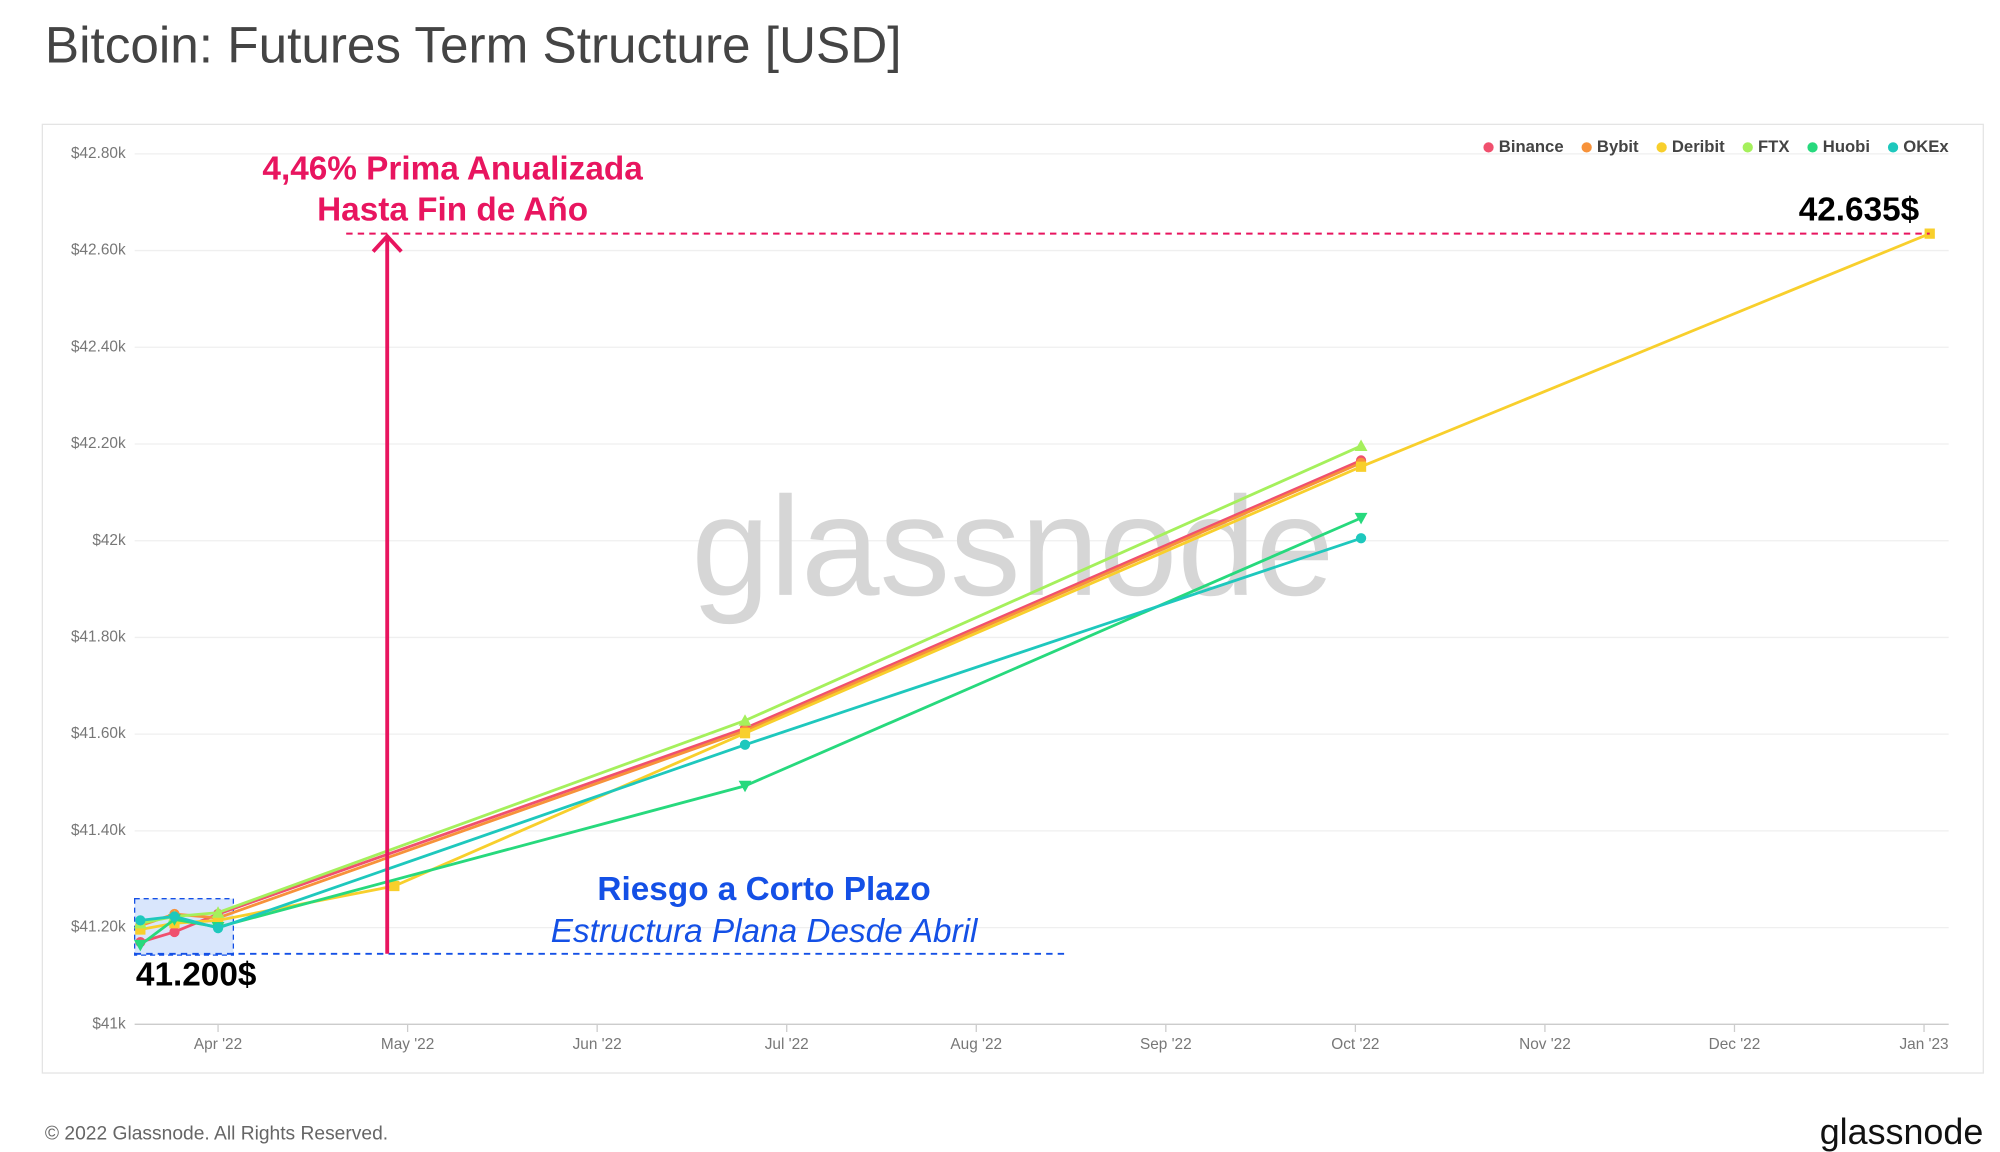  What do you see at coordinates (765, 931) in the screenshot?
I see `annotation: Estructura Plana Desde Abril` at bounding box center [765, 931].